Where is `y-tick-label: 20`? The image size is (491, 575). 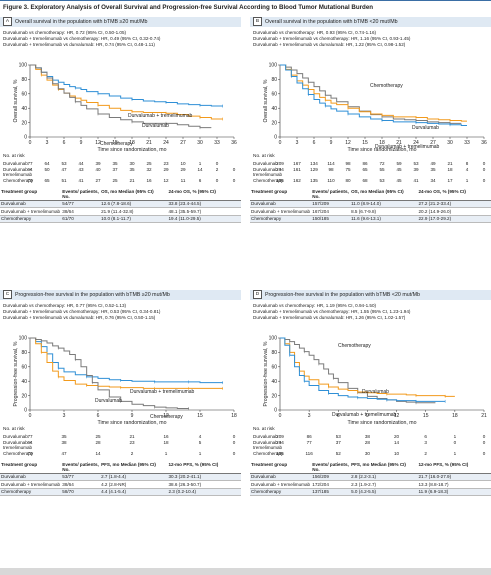 y-tick-label: 20 is located at coordinates (274, 123).